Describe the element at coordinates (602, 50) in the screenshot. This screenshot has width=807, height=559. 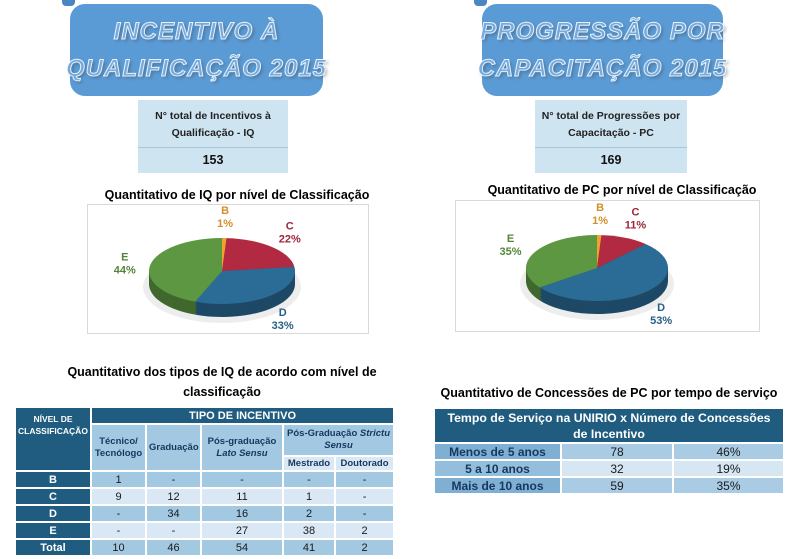
I see `title-banner-progressao: PROGRESSÃO POR CAPACITAÇÃO 2015` at that location.